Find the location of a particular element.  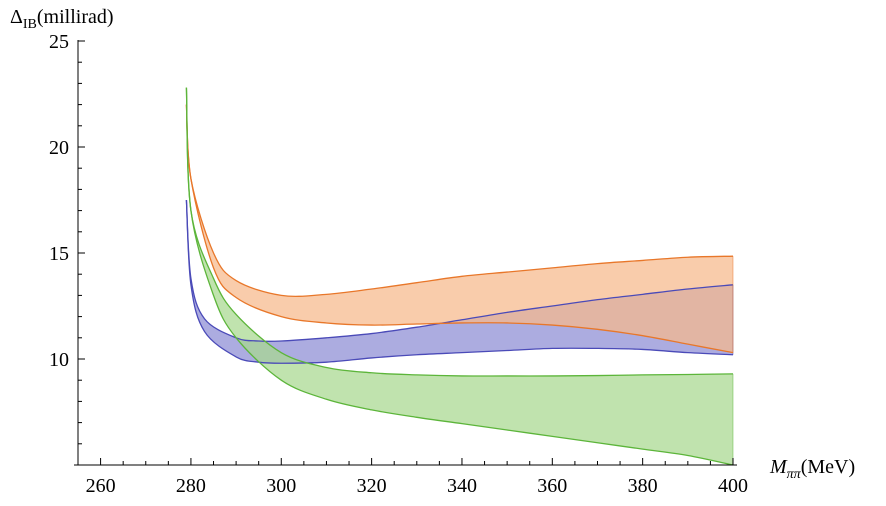

x-tick-label: 260 is located at coordinates (101, 486).